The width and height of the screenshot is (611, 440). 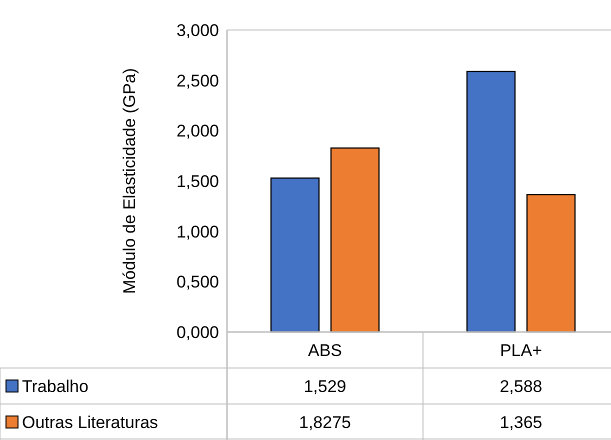 What do you see at coordinates (521, 422) in the screenshot?
I see `data-label: 1,365` at bounding box center [521, 422].